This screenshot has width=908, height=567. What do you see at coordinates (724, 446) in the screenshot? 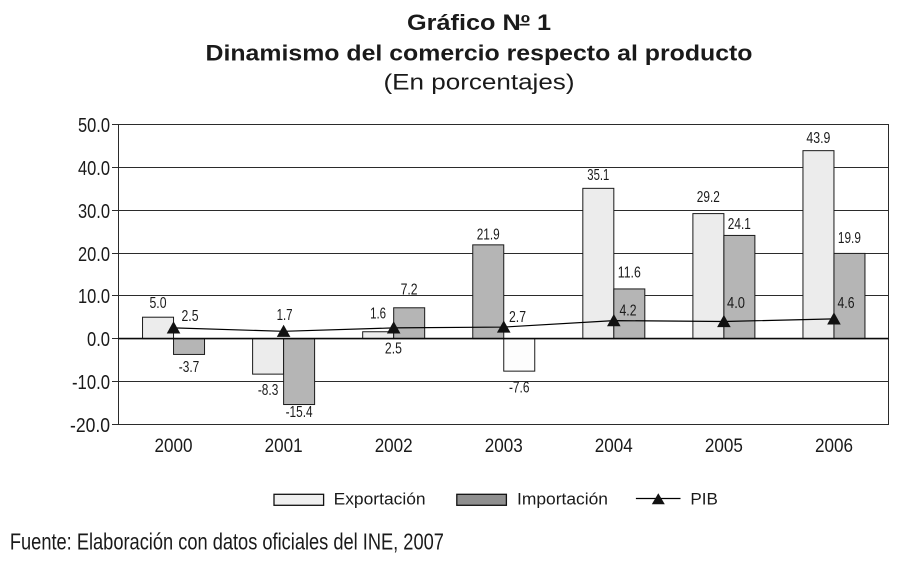
I see `svg-text: 2005` at bounding box center [724, 446].